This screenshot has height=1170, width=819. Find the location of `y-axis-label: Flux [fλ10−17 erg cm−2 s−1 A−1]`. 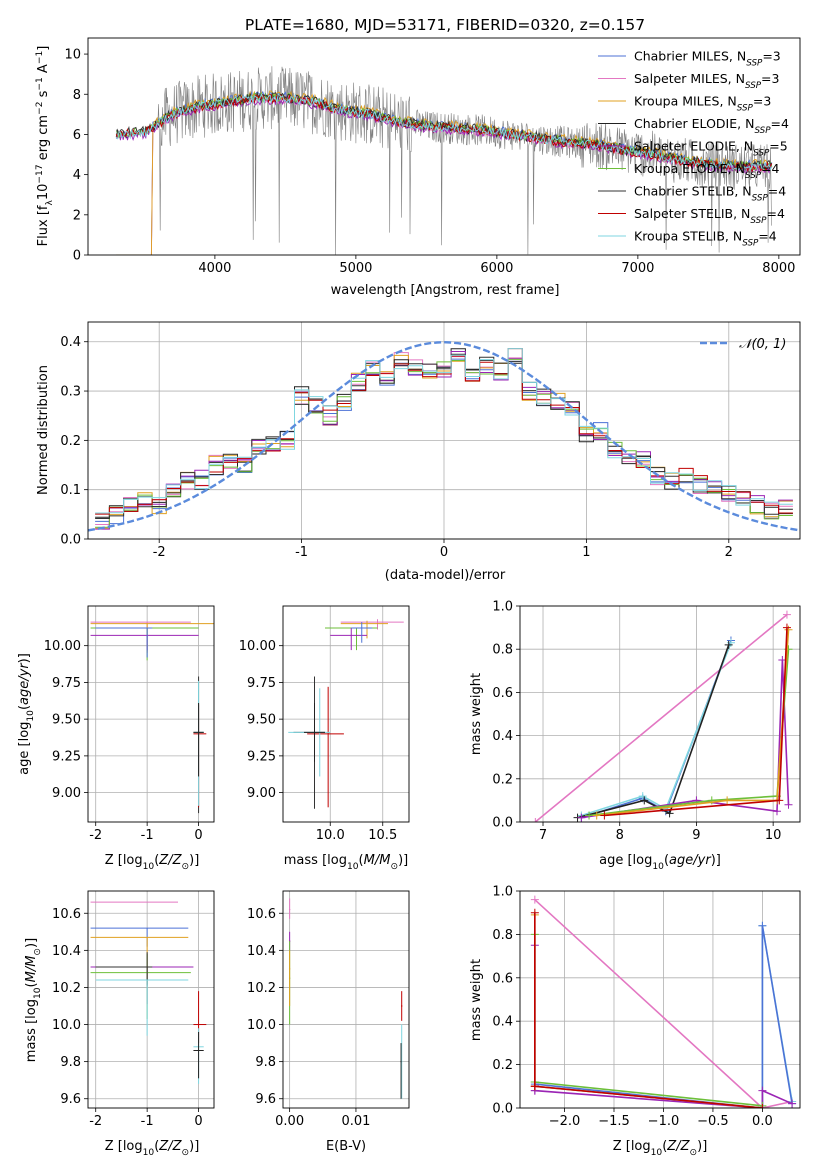

y-axis-label: Flux [fλ10−17 erg cm−2 s−1 A−1] is located at coordinates (45, 146).